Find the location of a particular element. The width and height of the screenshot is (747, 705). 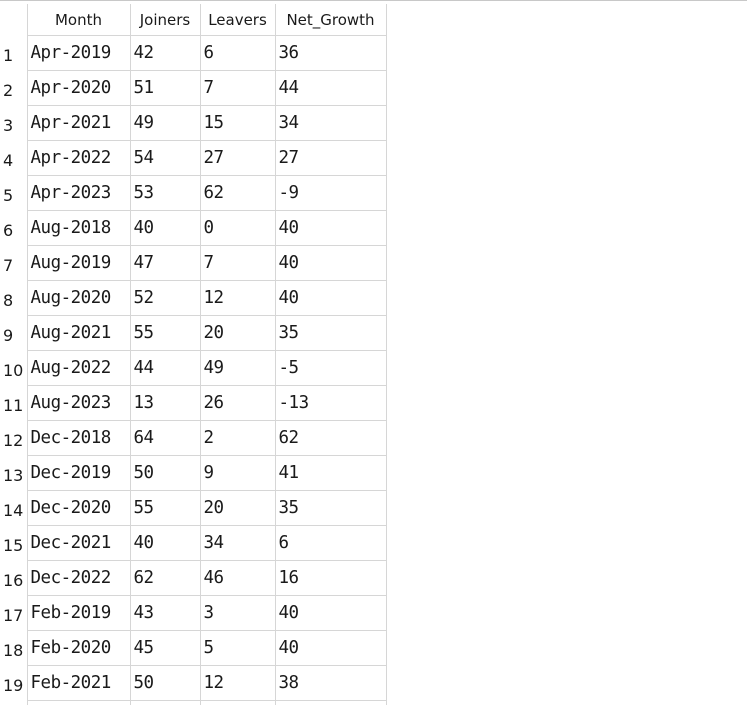

cell-leavers: 46 is located at coordinates (238, 578).